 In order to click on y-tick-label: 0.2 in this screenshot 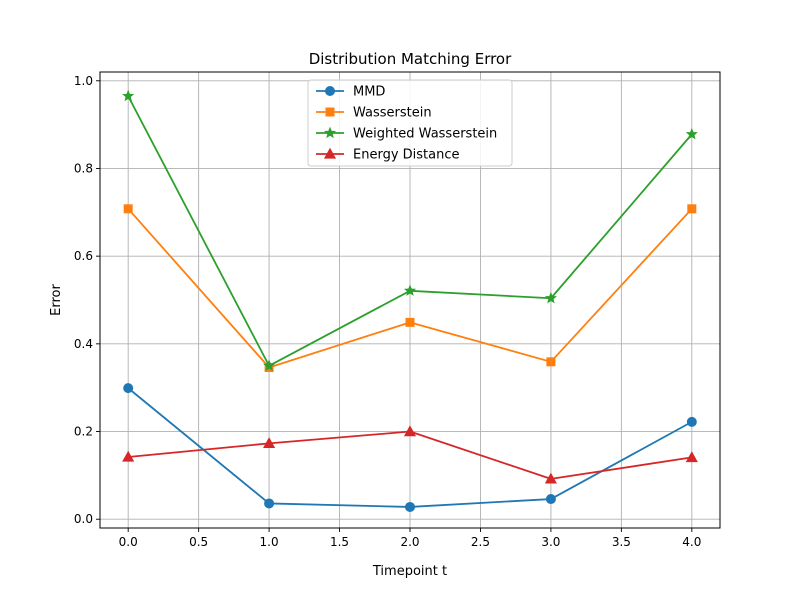, I will do `click(83, 432)`.